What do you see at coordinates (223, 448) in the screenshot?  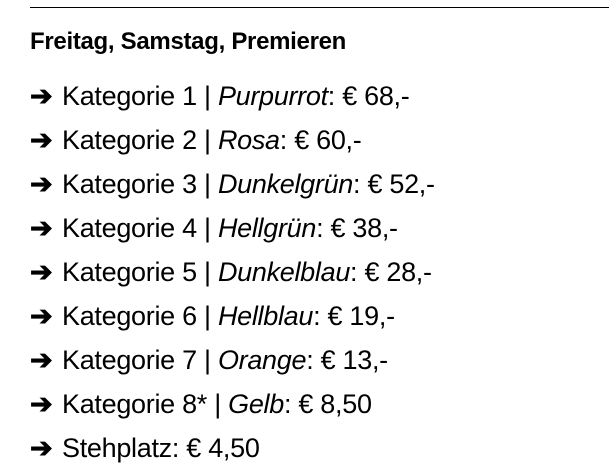 I see `price: € 4,50` at bounding box center [223, 448].